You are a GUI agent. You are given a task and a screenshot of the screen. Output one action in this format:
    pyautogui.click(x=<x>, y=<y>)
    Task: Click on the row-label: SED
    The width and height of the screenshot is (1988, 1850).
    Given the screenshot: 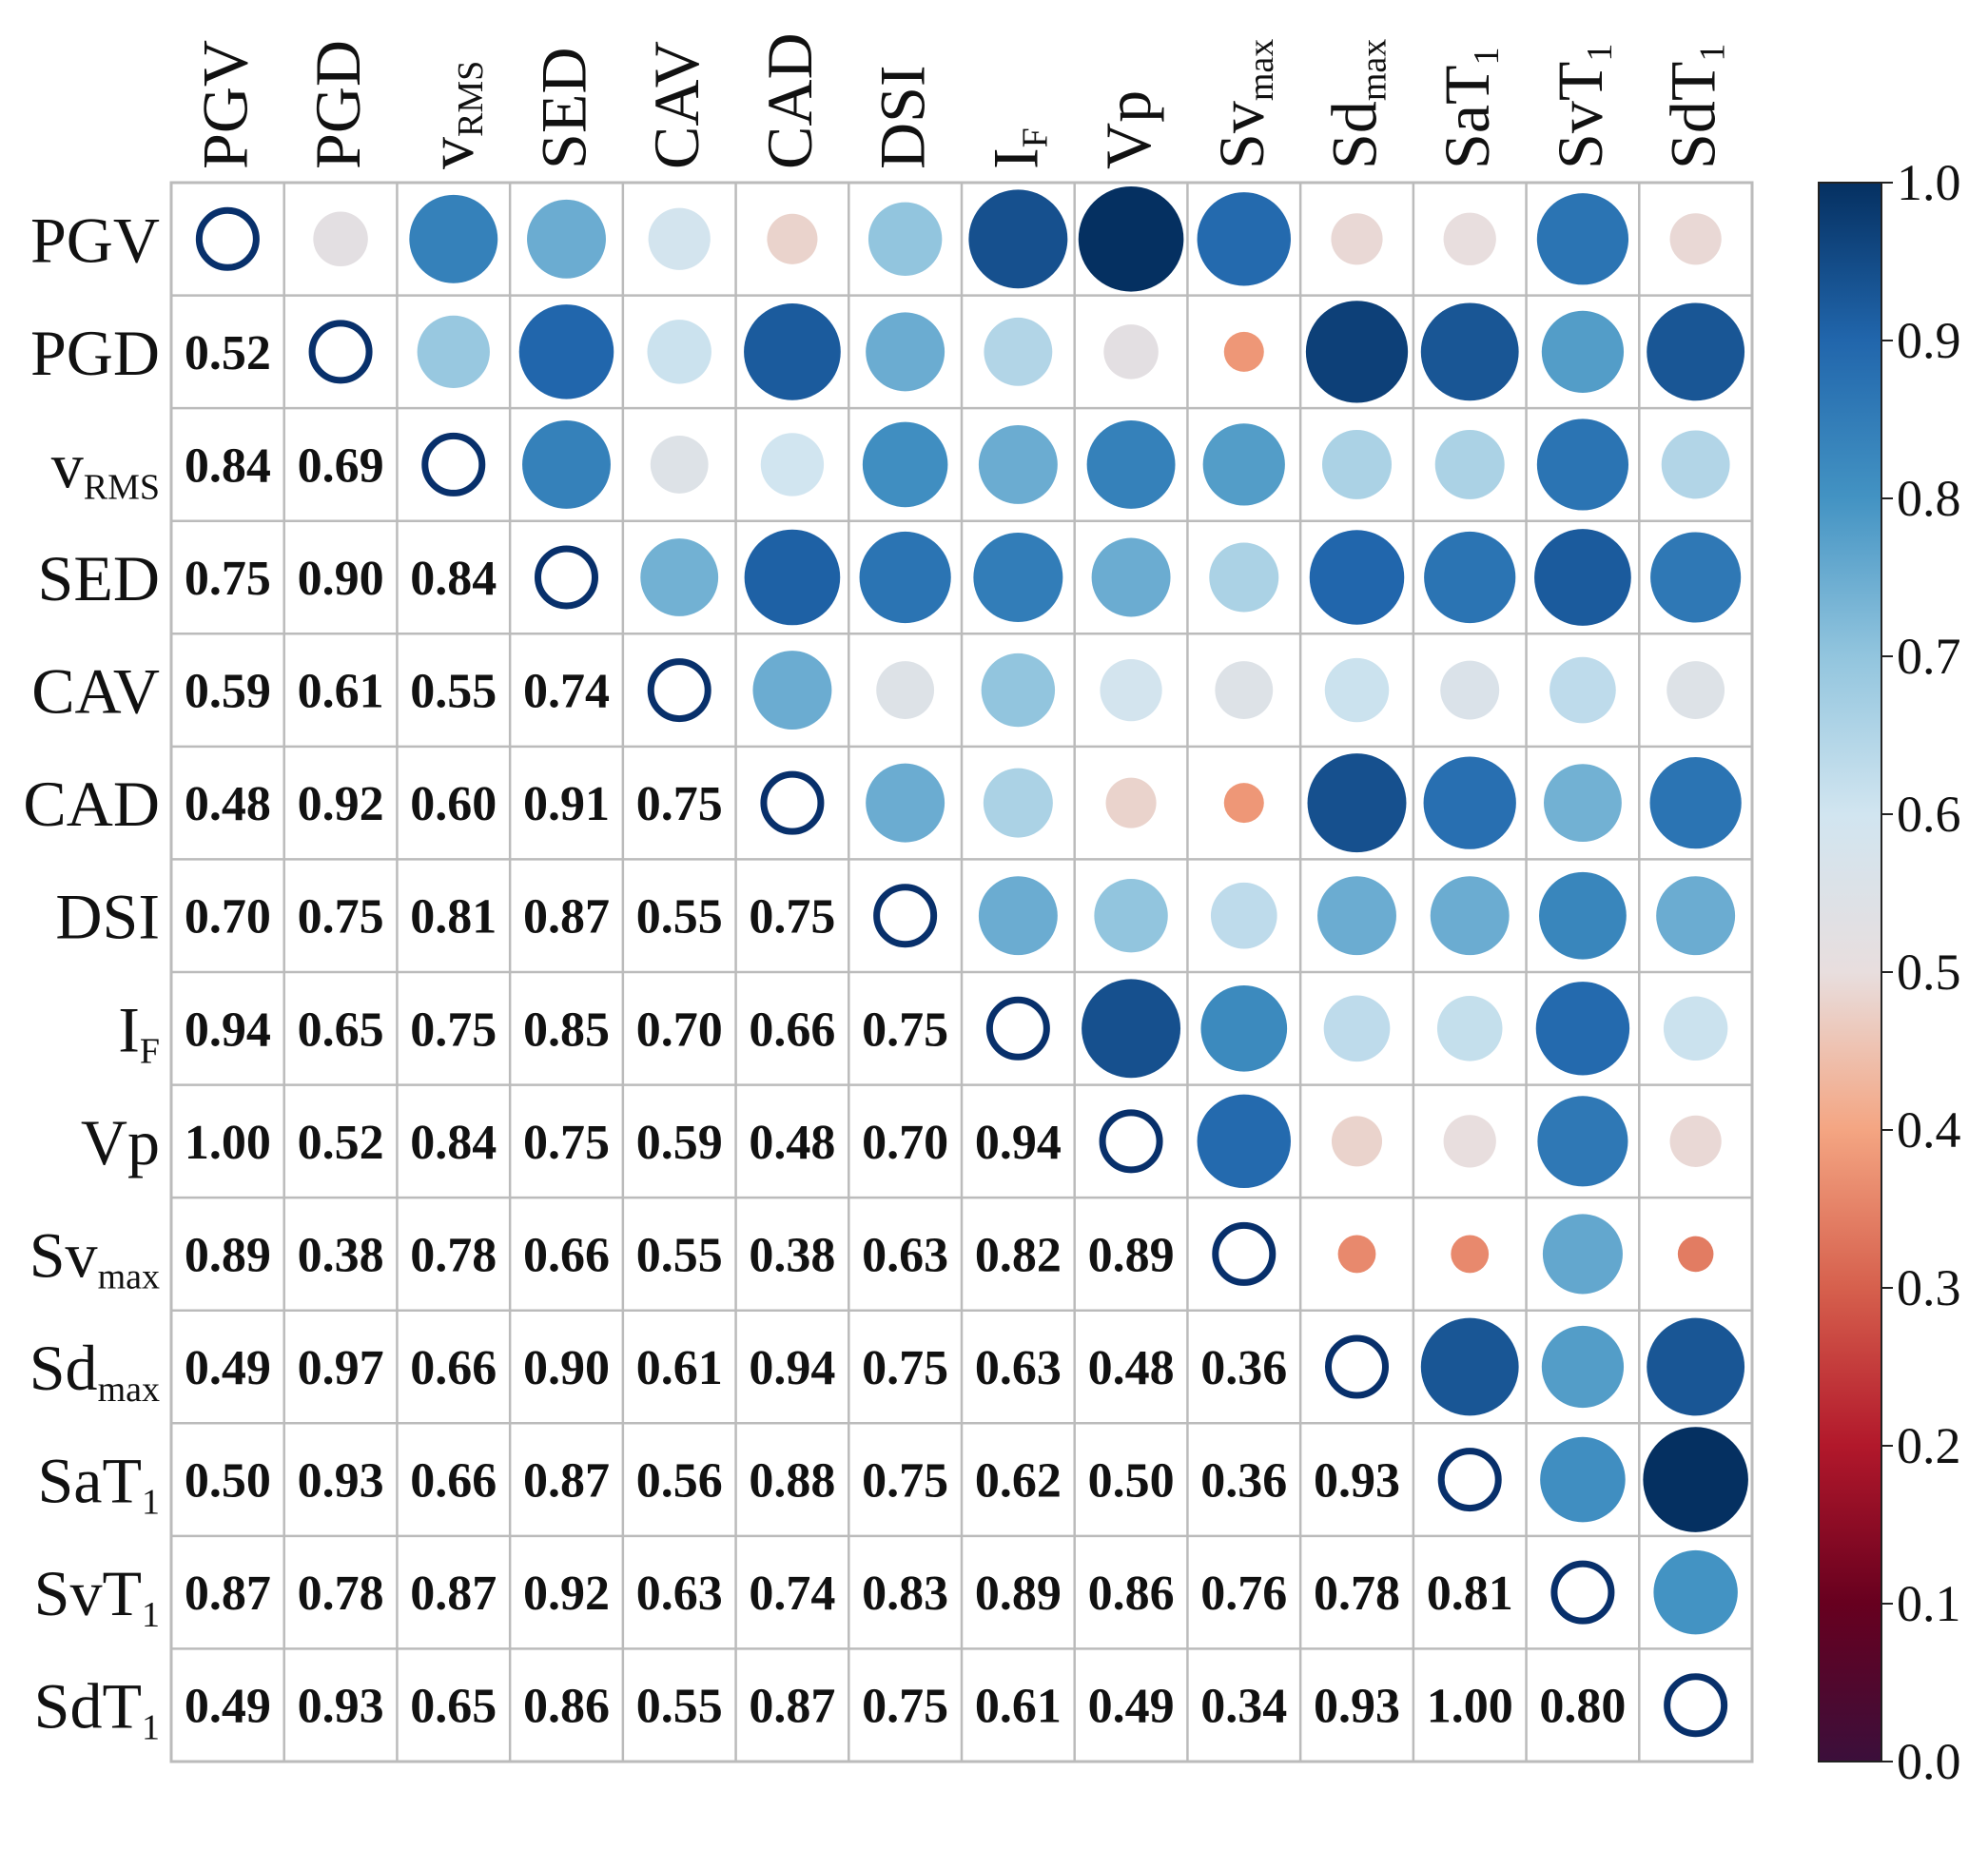 What is the action you would take?
    pyautogui.click(x=99, y=578)
    